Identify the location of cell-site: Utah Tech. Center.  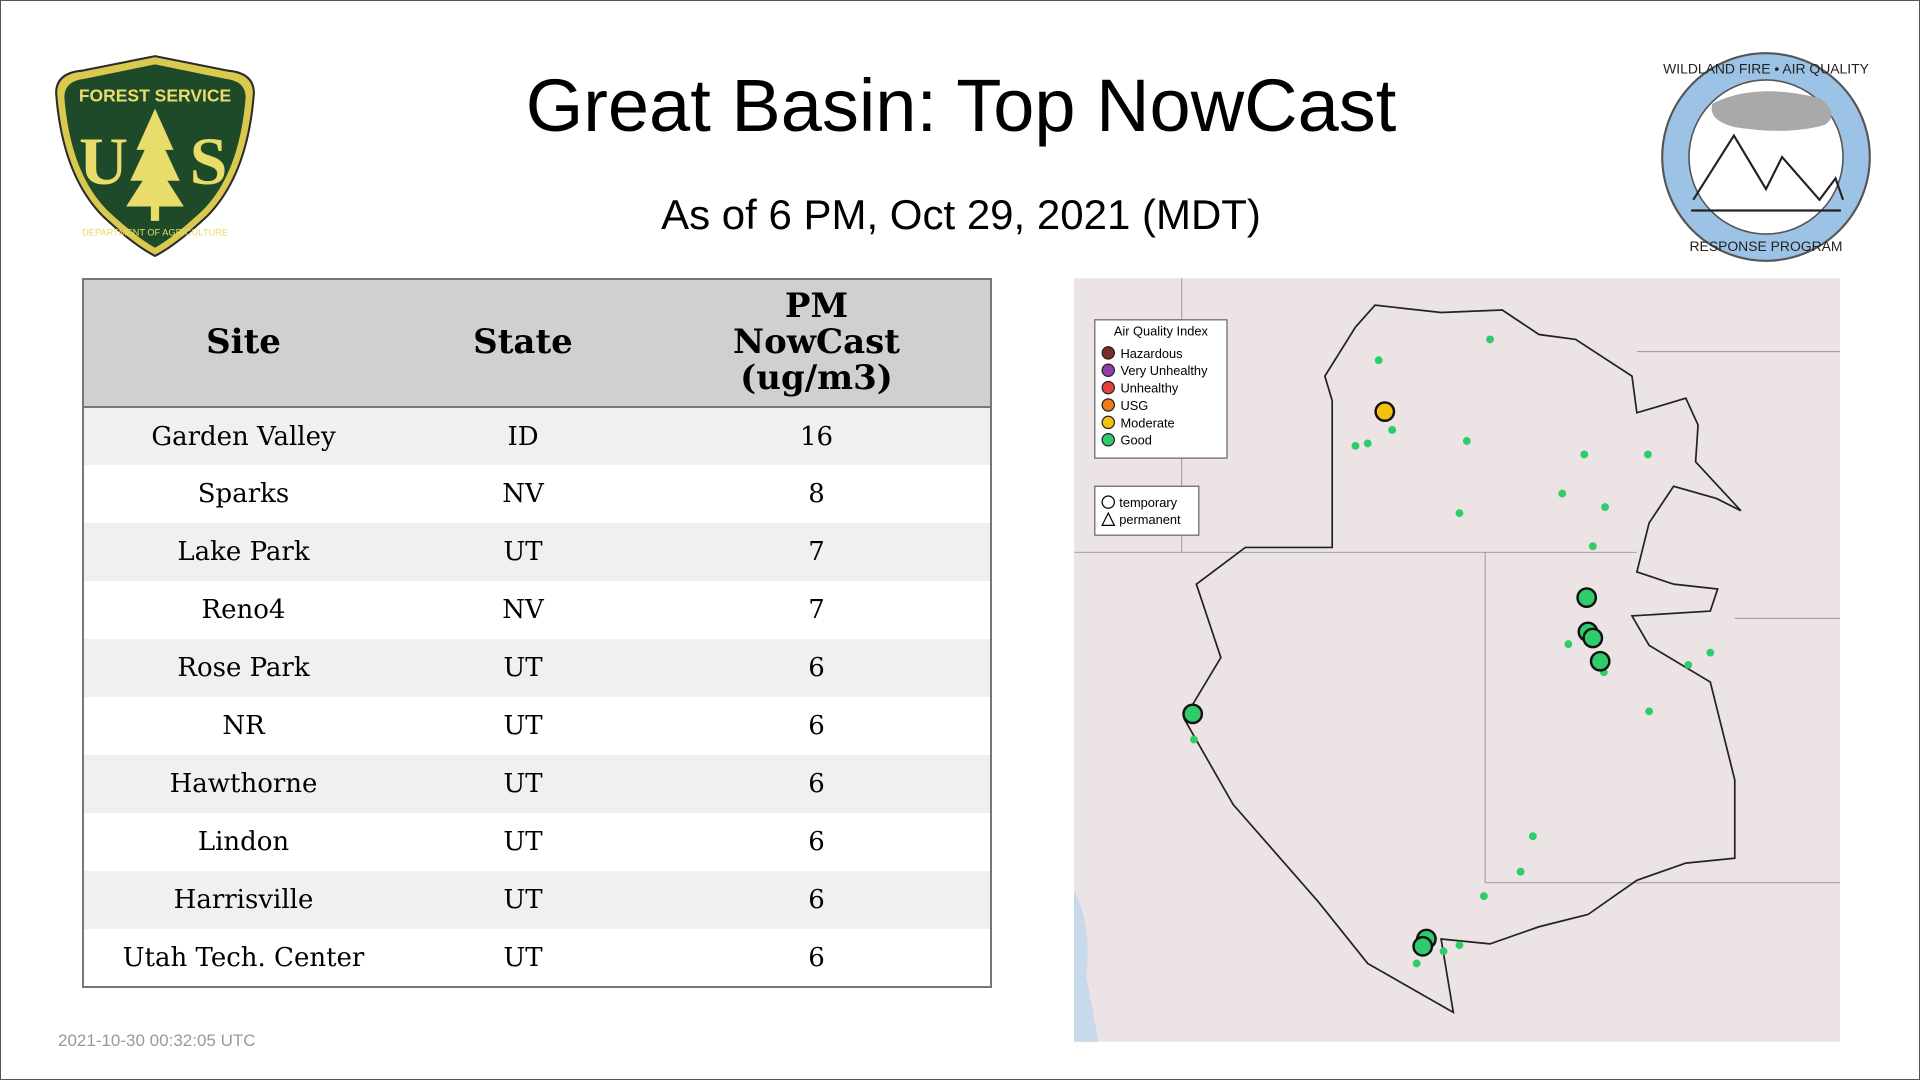
(243, 958).